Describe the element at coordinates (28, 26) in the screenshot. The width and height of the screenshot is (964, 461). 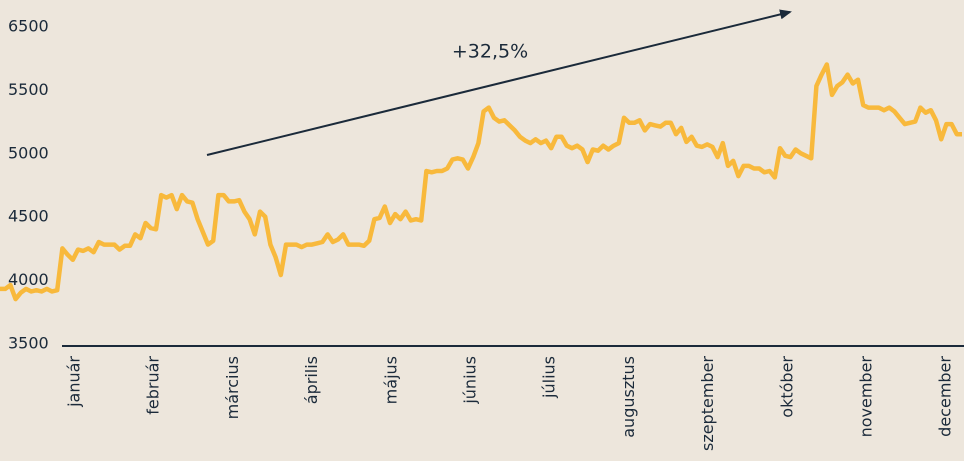
I see `y-tick-label: 6500` at that location.